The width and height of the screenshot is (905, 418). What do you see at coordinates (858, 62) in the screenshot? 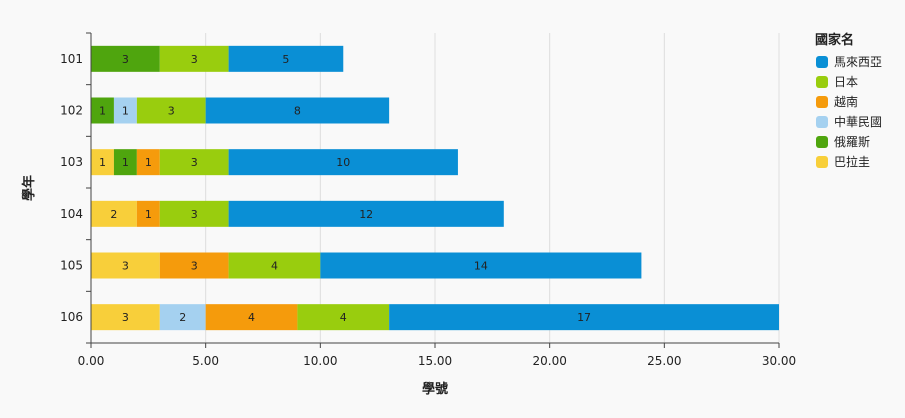
I see `legend-label: 馬來西亞` at bounding box center [858, 62].